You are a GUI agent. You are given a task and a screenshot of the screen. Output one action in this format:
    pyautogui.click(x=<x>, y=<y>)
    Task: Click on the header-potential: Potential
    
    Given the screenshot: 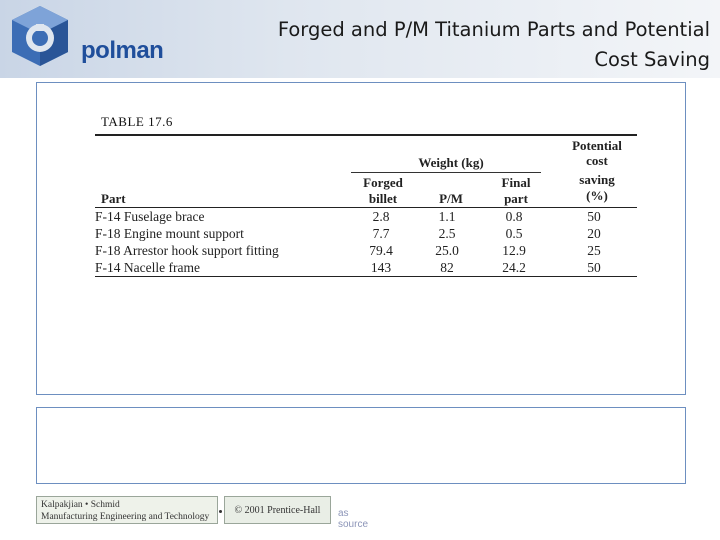 What is the action you would take?
    pyautogui.click(x=597, y=145)
    